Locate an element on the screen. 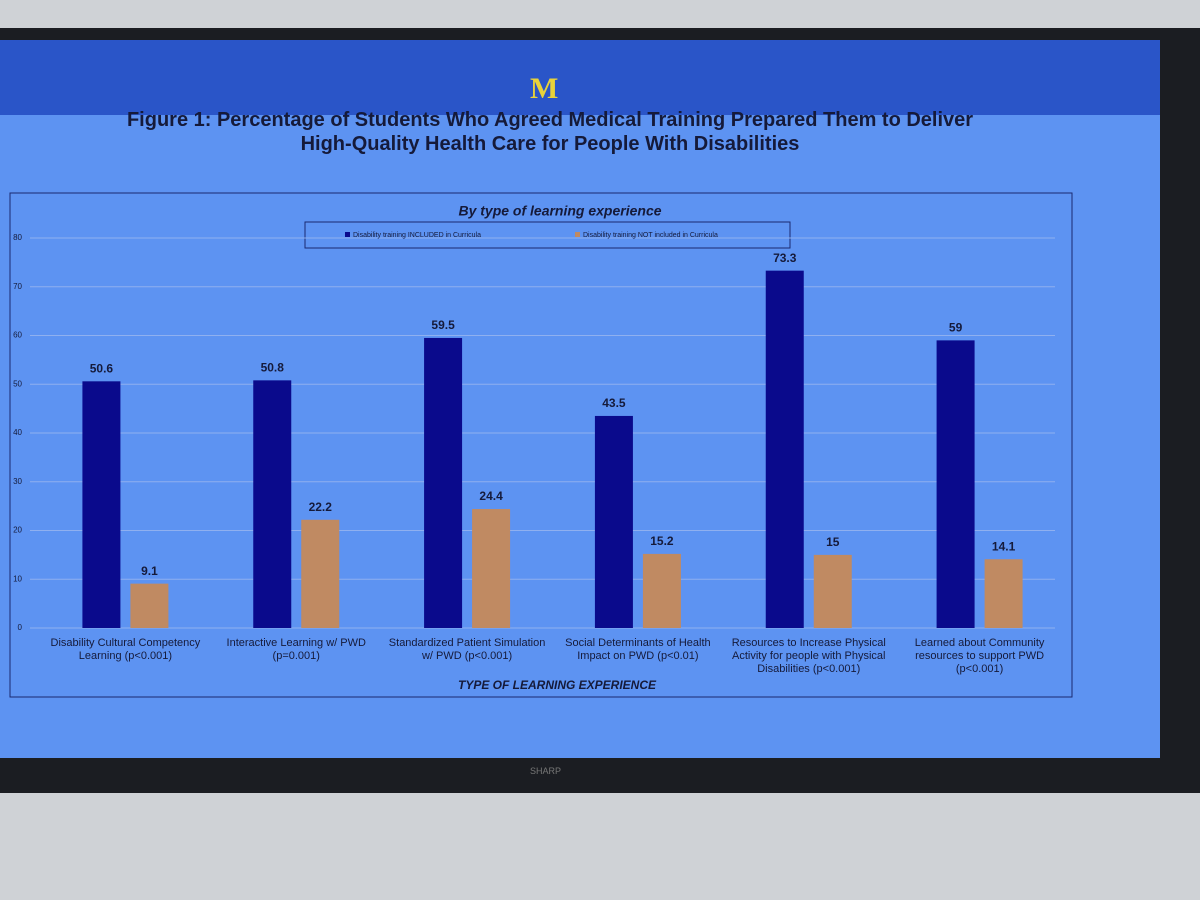  value-label: 50.6 is located at coordinates (102, 368).